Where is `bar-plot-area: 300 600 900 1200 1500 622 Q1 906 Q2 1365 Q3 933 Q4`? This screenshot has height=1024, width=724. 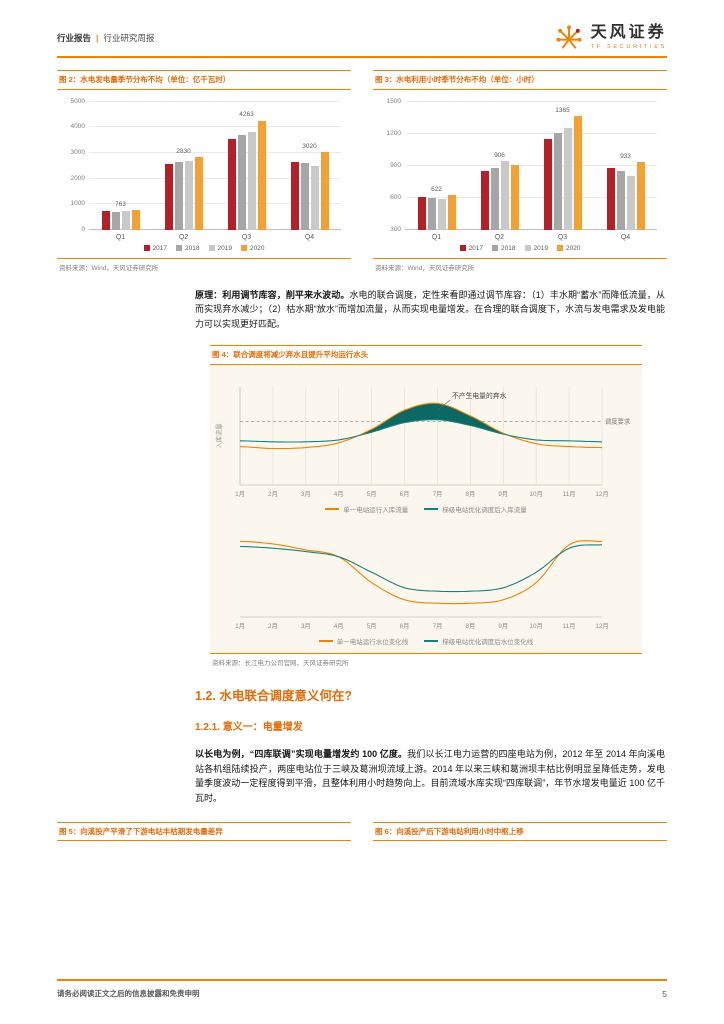 bar-plot-area: 300 600 900 1200 1500 622 Q1 906 Q2 1365 Q3 933 Q4 is located at coordinates (522, 169).